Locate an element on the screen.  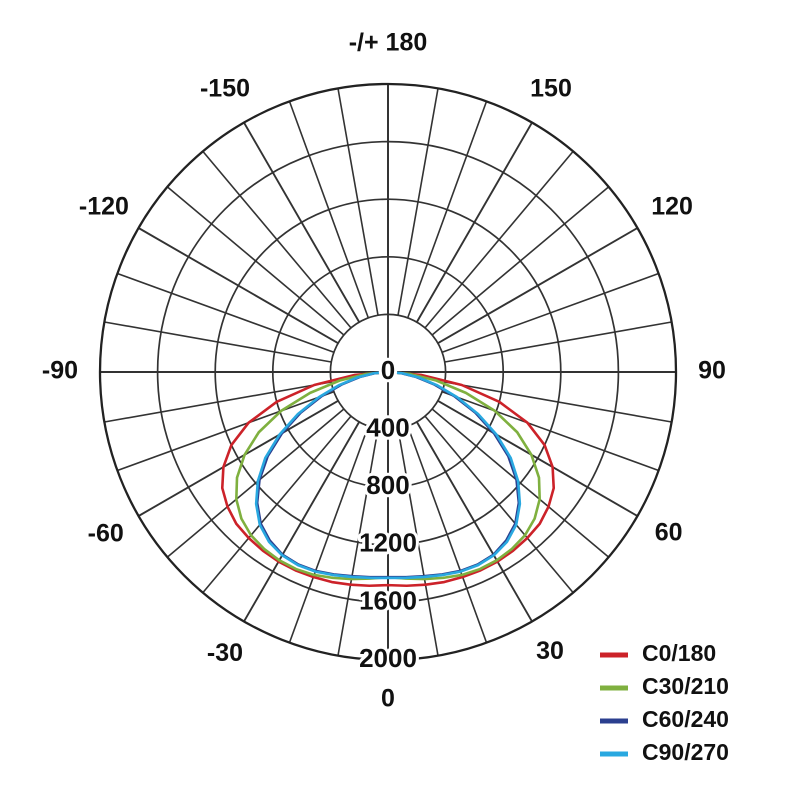
radial-tick-label: 1200 is located at coordinates (388, 543).